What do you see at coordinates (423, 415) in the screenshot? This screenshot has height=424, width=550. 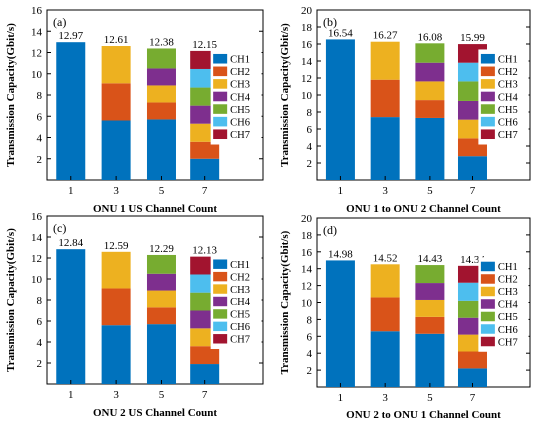 I see `x-axis-title: ONU 2 to ONU 1 Channel Count` at bounding box center [423, 415].